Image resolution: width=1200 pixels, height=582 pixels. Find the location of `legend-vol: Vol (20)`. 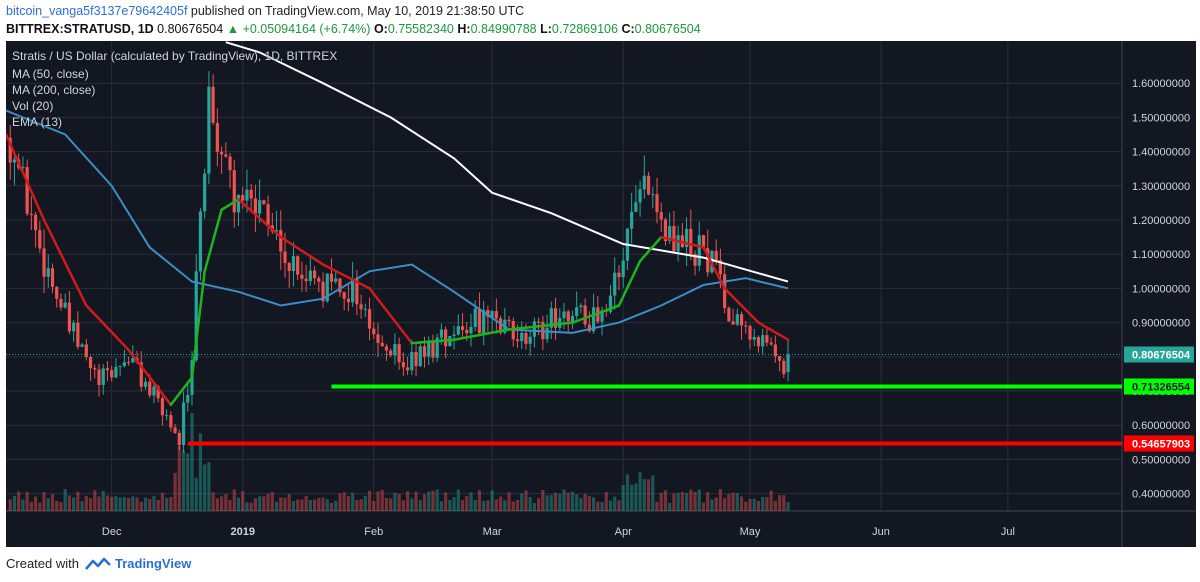

legend-vol: Vol (20) is located at coordinates (33, 106).